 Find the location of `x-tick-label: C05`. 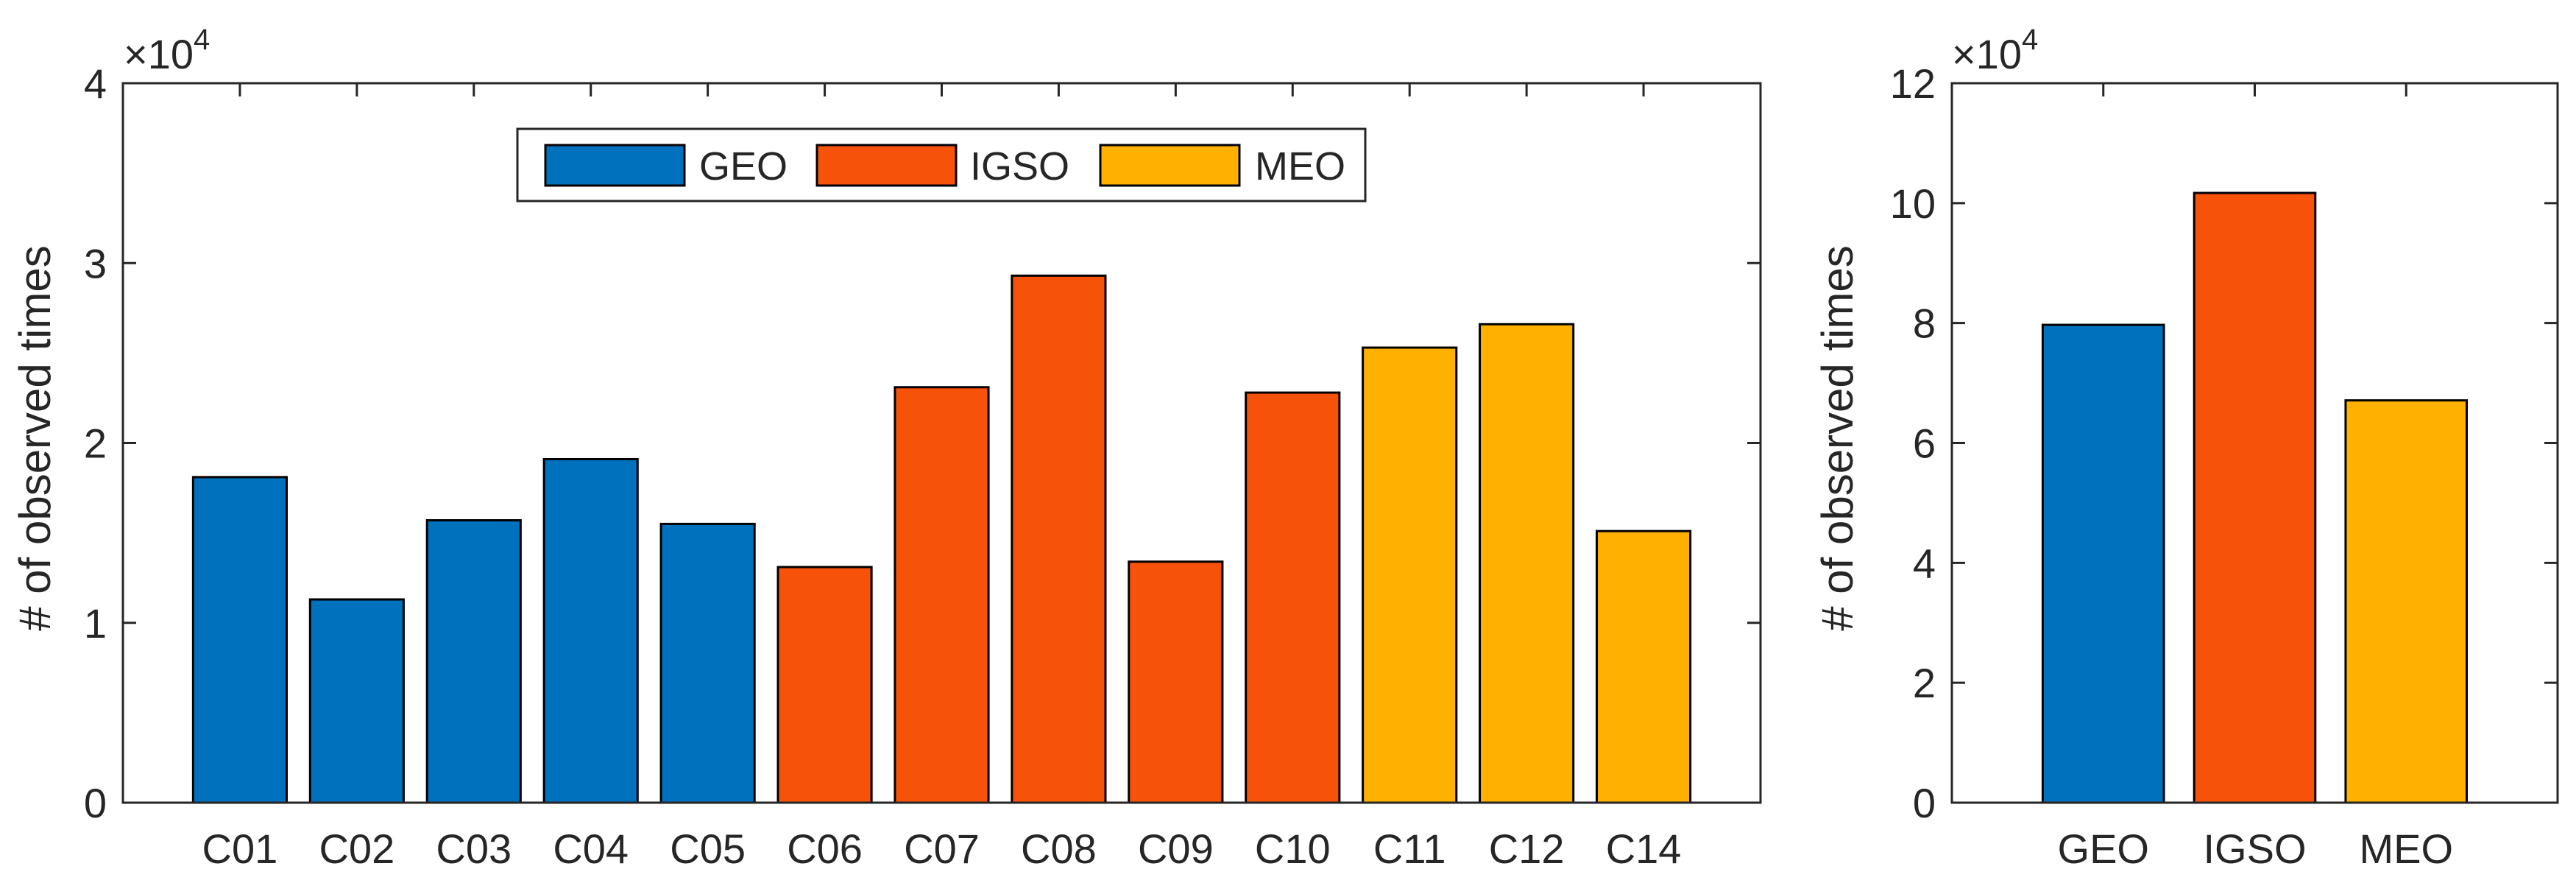

x-tick-label: C05 is located at coordinates (708, 849).